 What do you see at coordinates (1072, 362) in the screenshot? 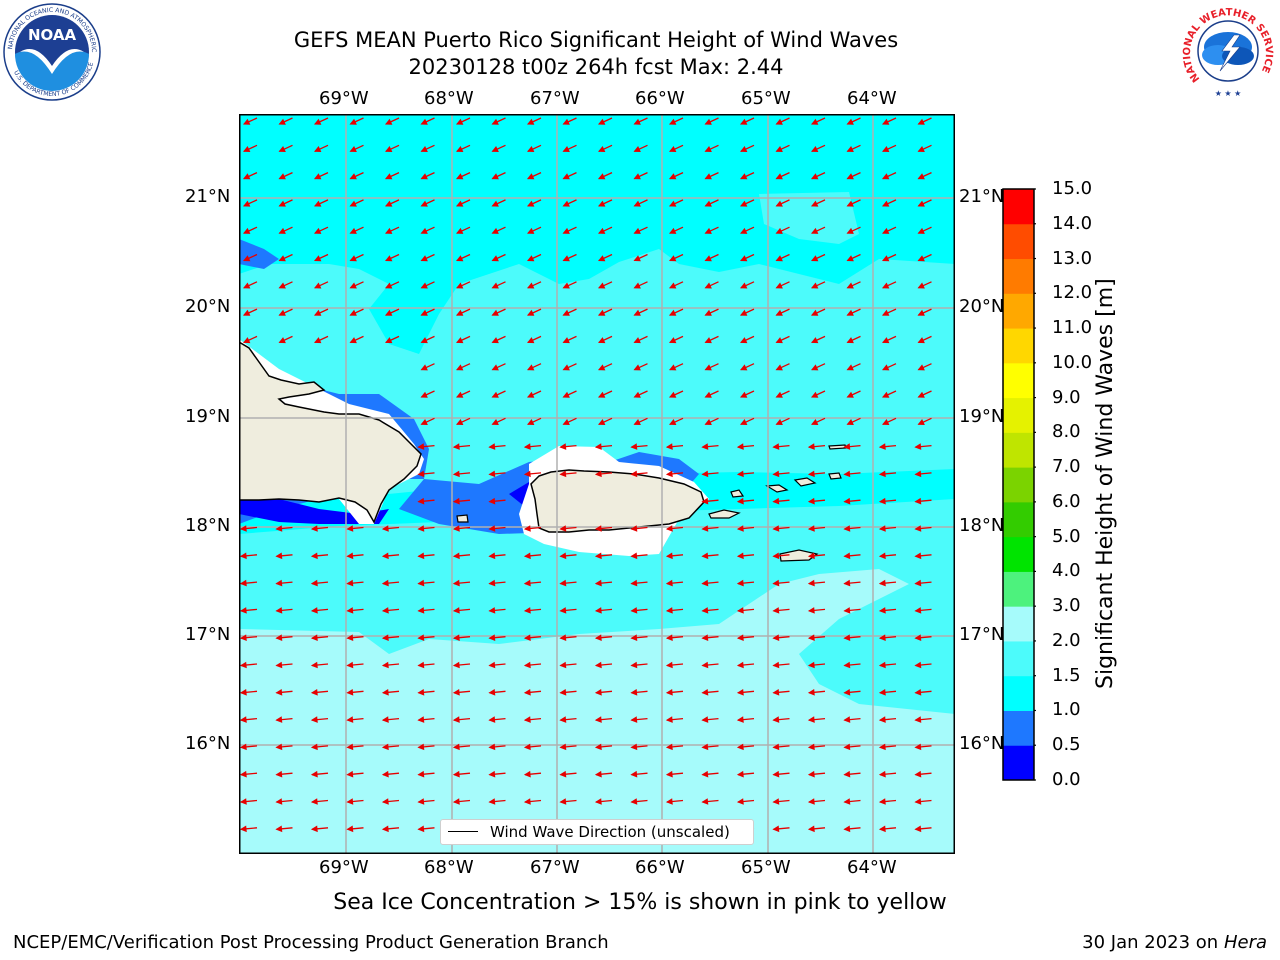
I see `colorbar-tick-label: 10.0` at bounding box center [1072, 362].